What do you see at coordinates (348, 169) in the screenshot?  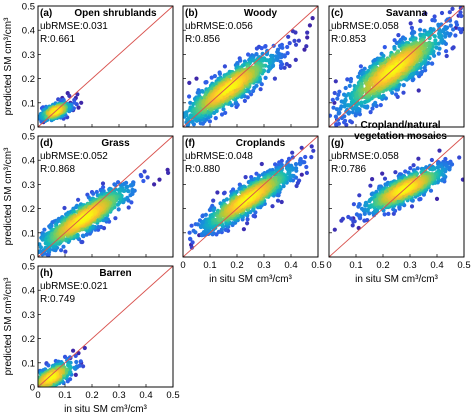 I see `r-value: R:0.786` at bounding box center [348, 169].